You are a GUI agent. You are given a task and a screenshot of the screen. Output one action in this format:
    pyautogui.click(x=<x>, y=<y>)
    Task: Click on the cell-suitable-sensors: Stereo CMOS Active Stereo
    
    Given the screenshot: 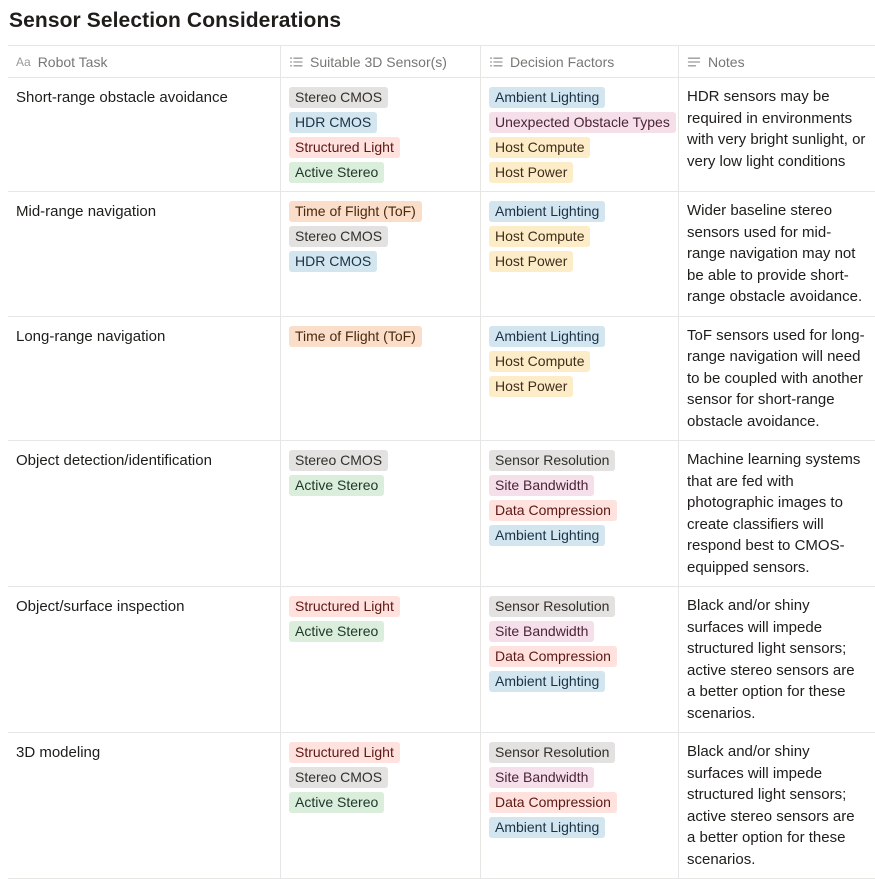 What is the action you would take?
    pyautogui.click(x=381, y=513)
    